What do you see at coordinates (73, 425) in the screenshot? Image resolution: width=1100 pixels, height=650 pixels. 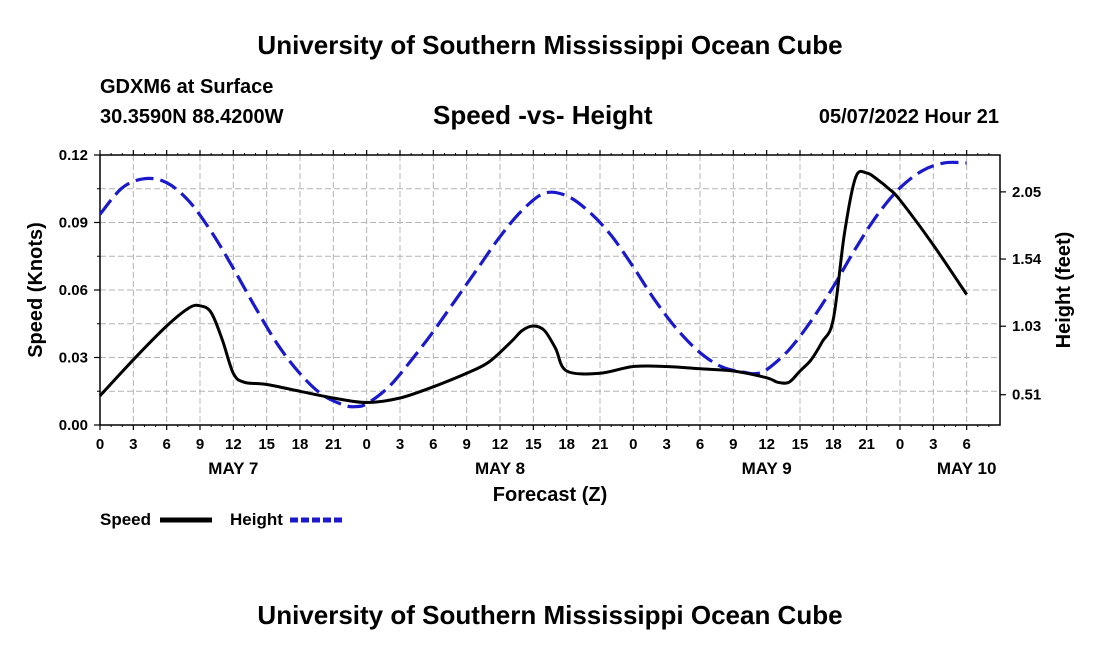 I see `y-tick-label: 0.00` at bounding box center [73, 425].